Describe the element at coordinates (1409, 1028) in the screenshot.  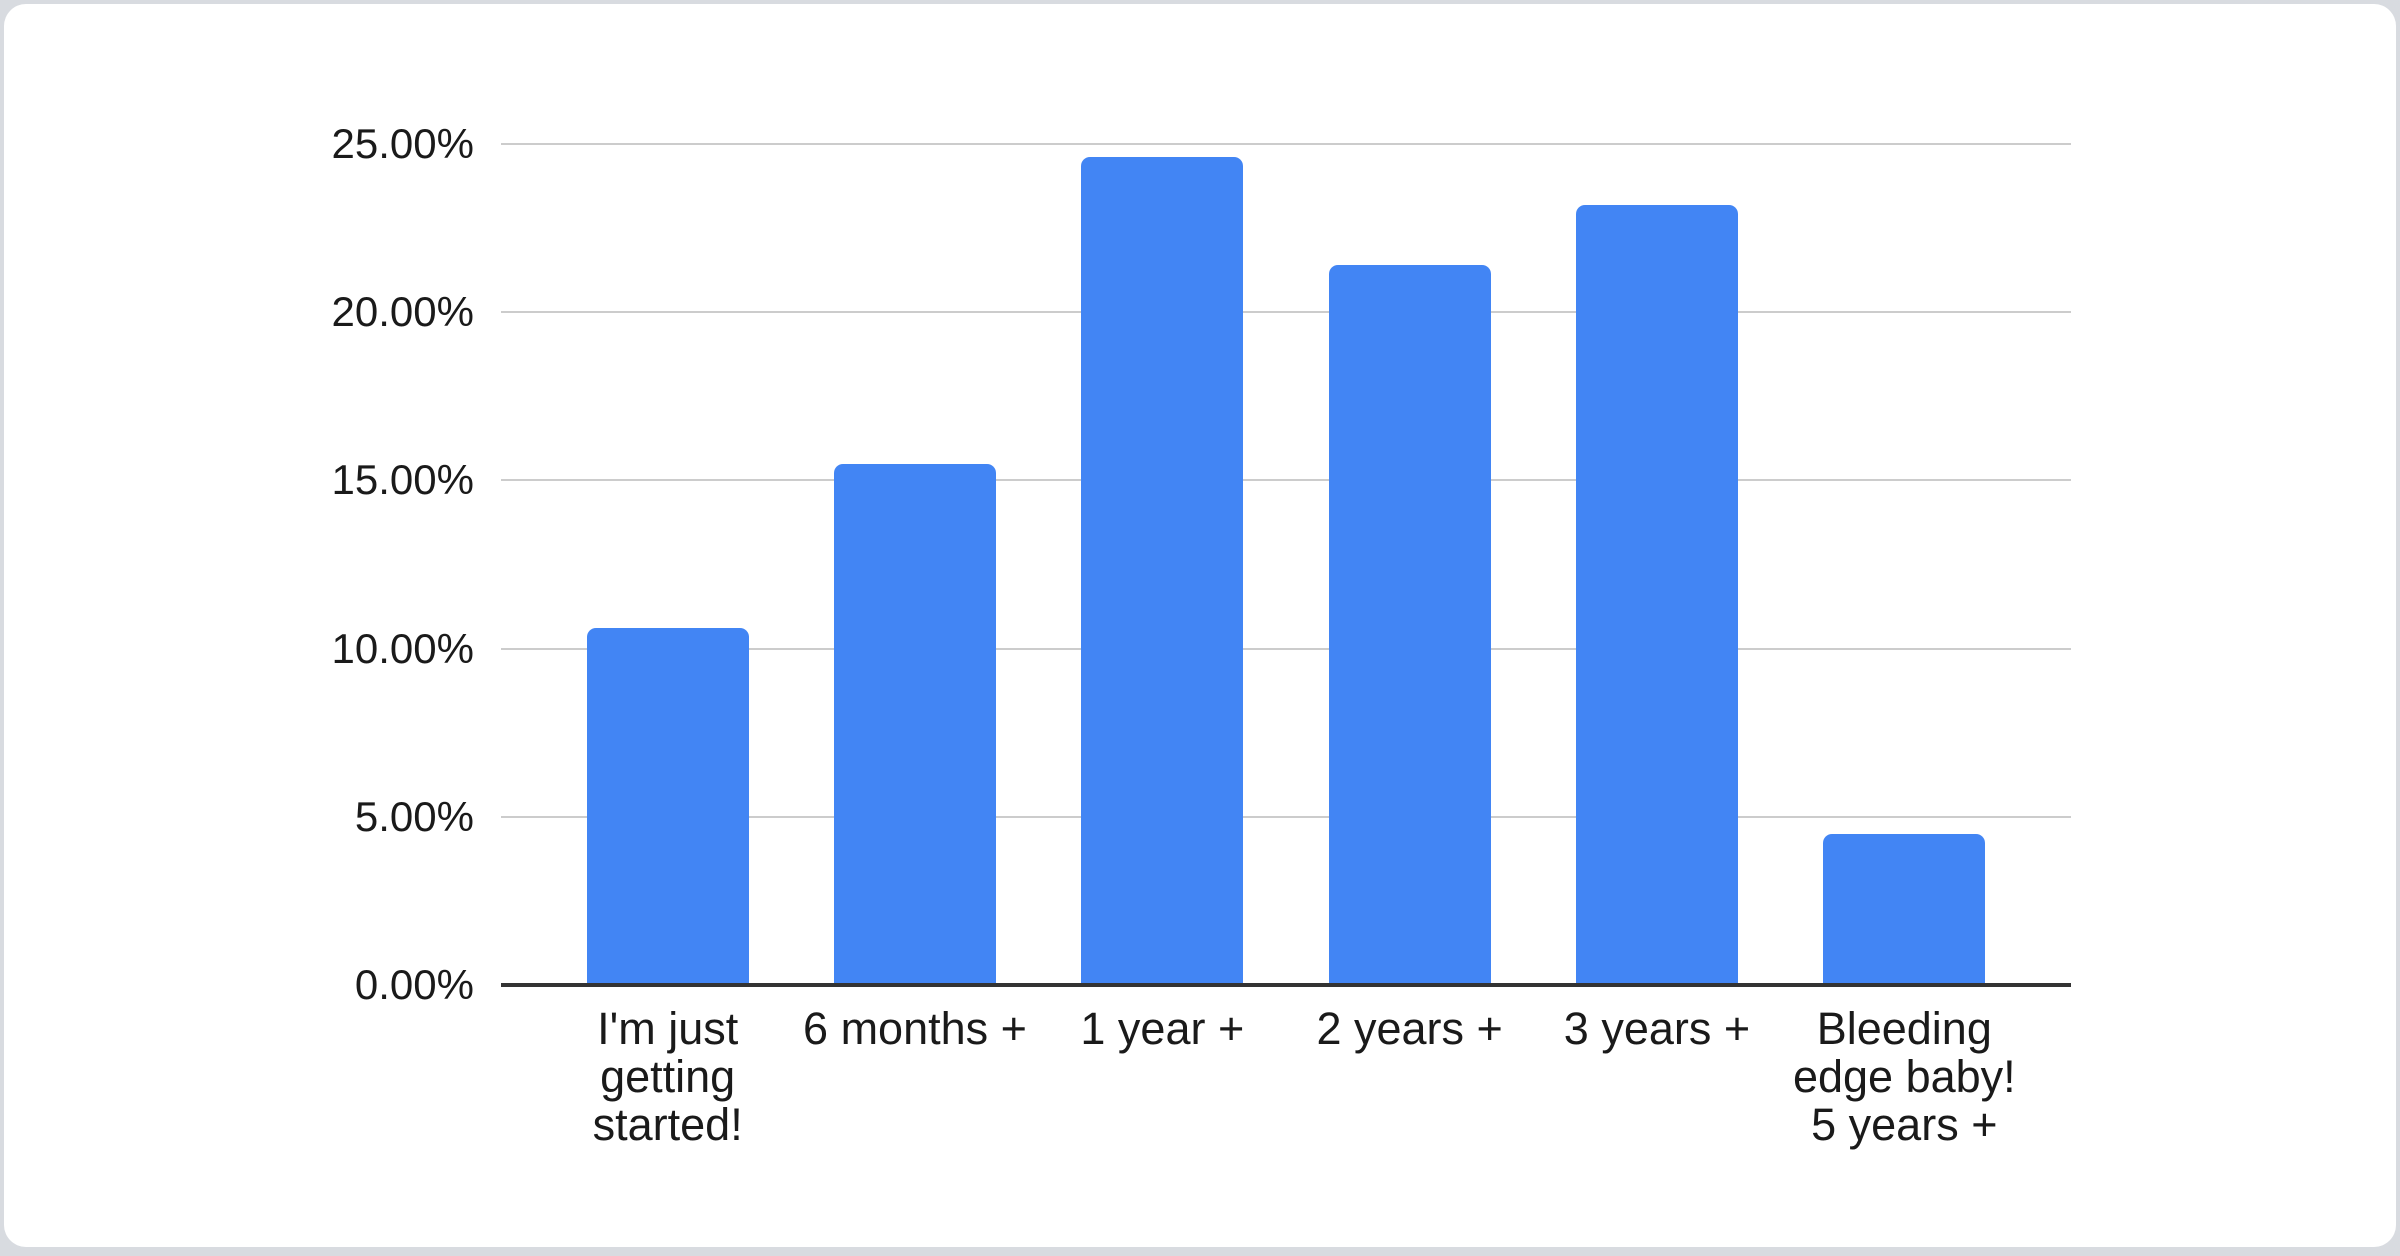
I see `x-axis-label: 2 years +` at that location.